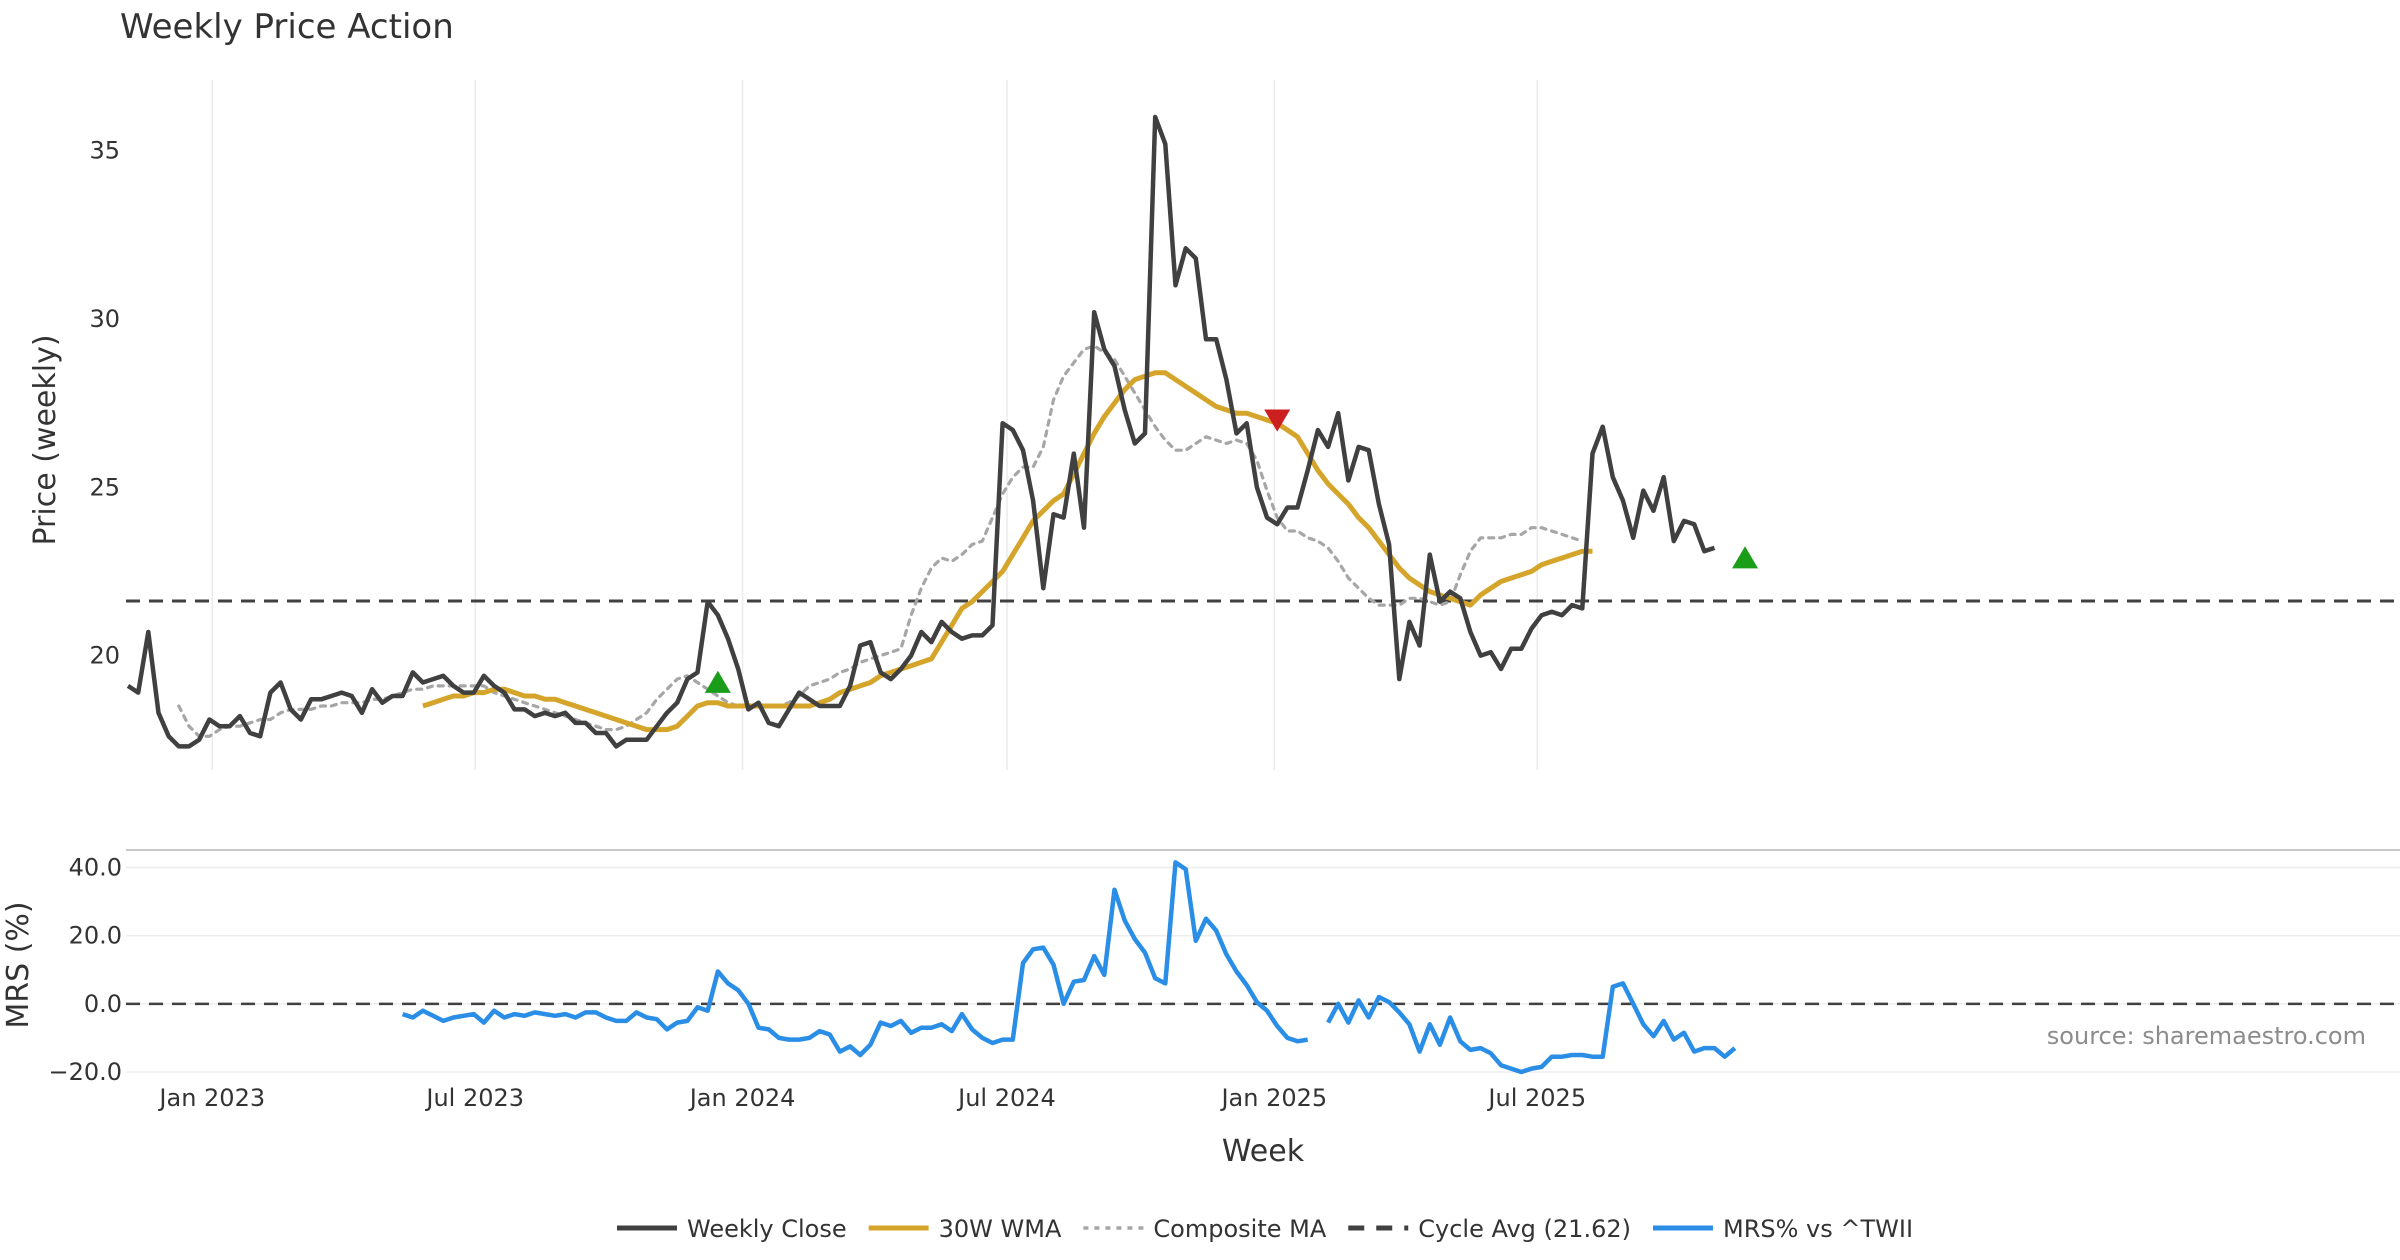  Describe the element at coordinates (45, 439) in the screenshot. I see `price-y-axis-label: Price (weekly)` at that location.